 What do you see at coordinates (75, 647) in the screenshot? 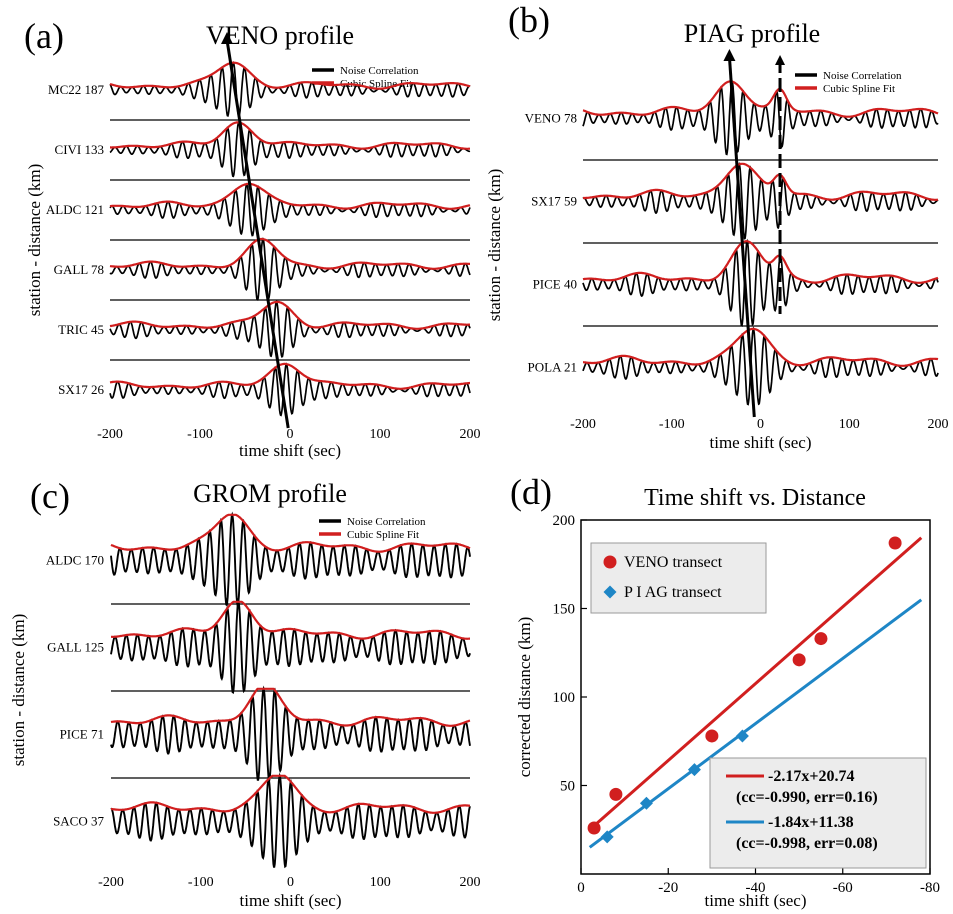
I see `trace-label: GALL 125` at bounding box center [75, 647].